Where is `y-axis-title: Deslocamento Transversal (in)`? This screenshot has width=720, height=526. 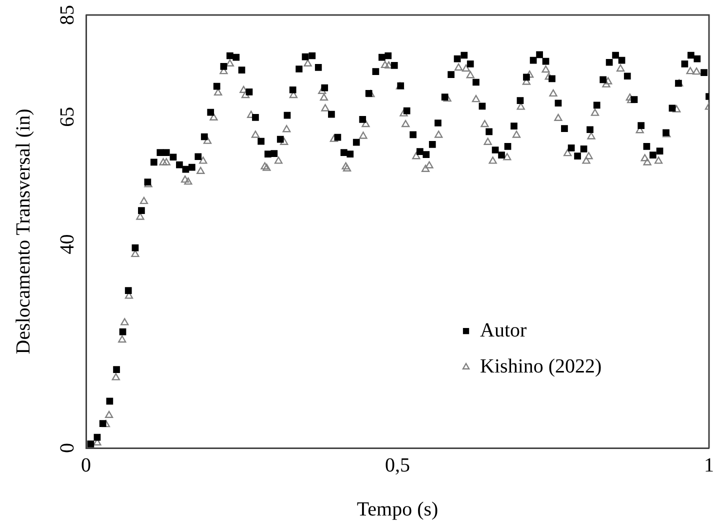 y-axis-title: Deslocamento Transversal (in) is located at coordinates (23, 231).